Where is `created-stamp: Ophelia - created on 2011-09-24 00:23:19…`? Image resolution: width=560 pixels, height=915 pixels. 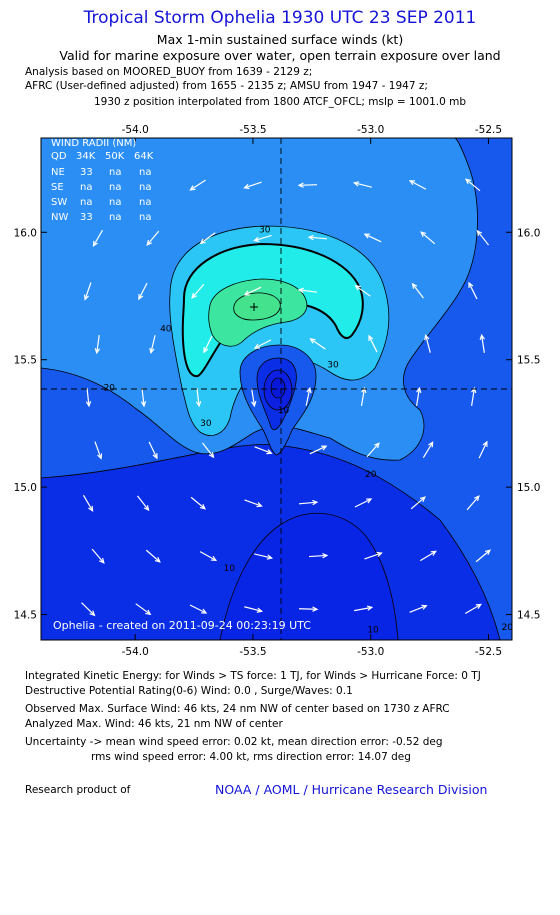 created-stamp: Ophelia - created on 2011-09-24 00:23:19… is located at coordinates (182, 625).